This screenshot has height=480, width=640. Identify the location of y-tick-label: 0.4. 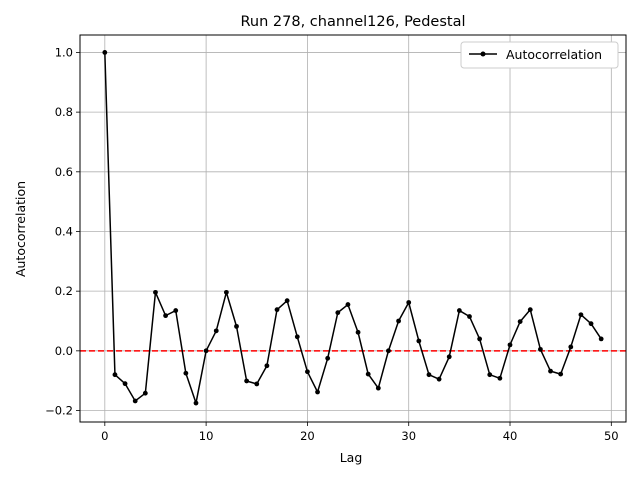
(64, 231).